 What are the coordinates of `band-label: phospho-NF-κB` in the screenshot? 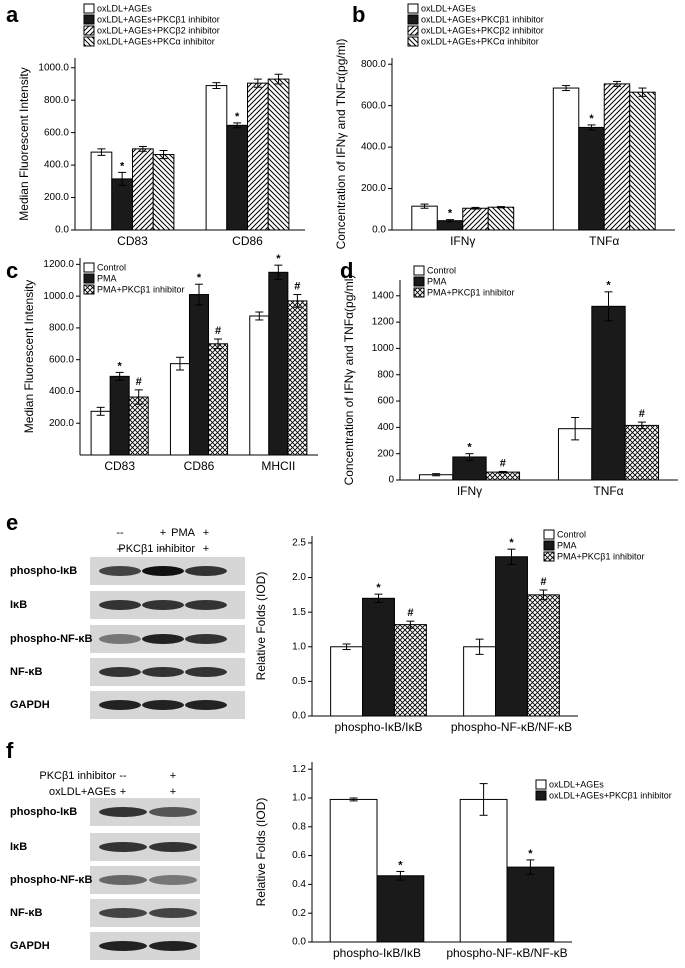 It's located at (51, 880).